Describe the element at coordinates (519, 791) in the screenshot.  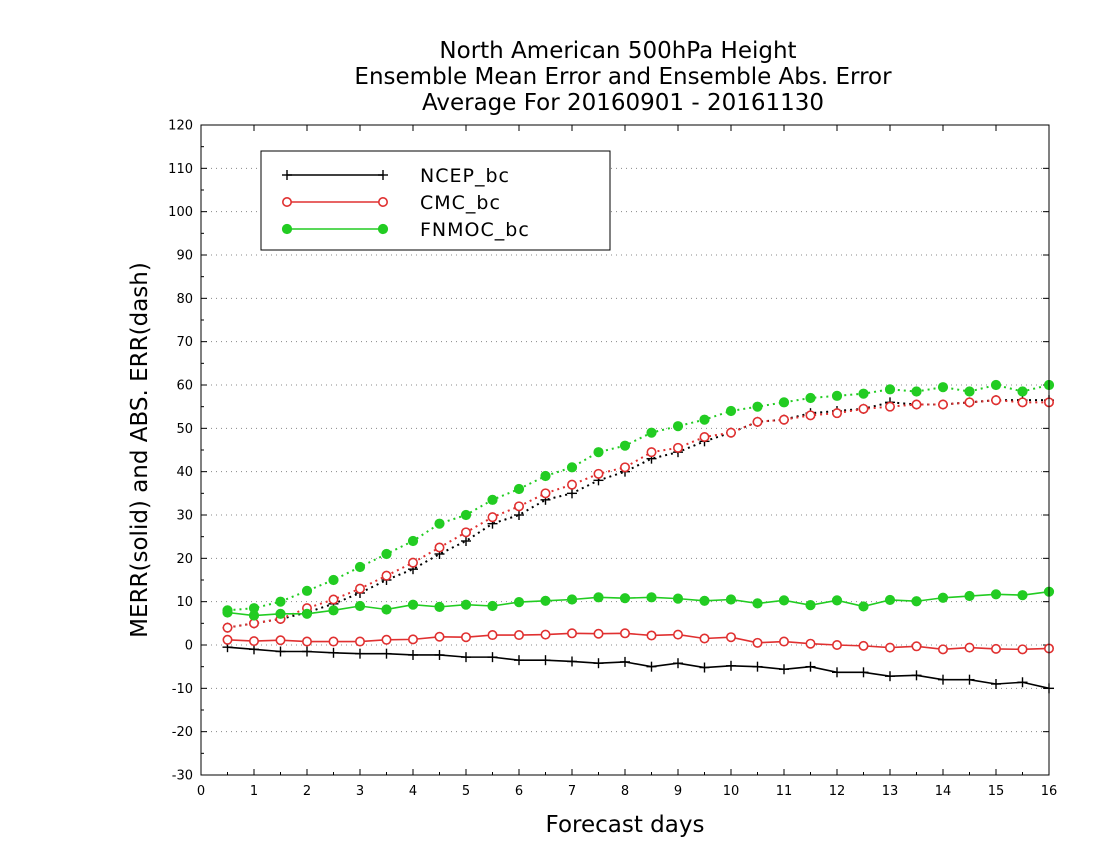
I see `x-tick-label: 6` at that location.